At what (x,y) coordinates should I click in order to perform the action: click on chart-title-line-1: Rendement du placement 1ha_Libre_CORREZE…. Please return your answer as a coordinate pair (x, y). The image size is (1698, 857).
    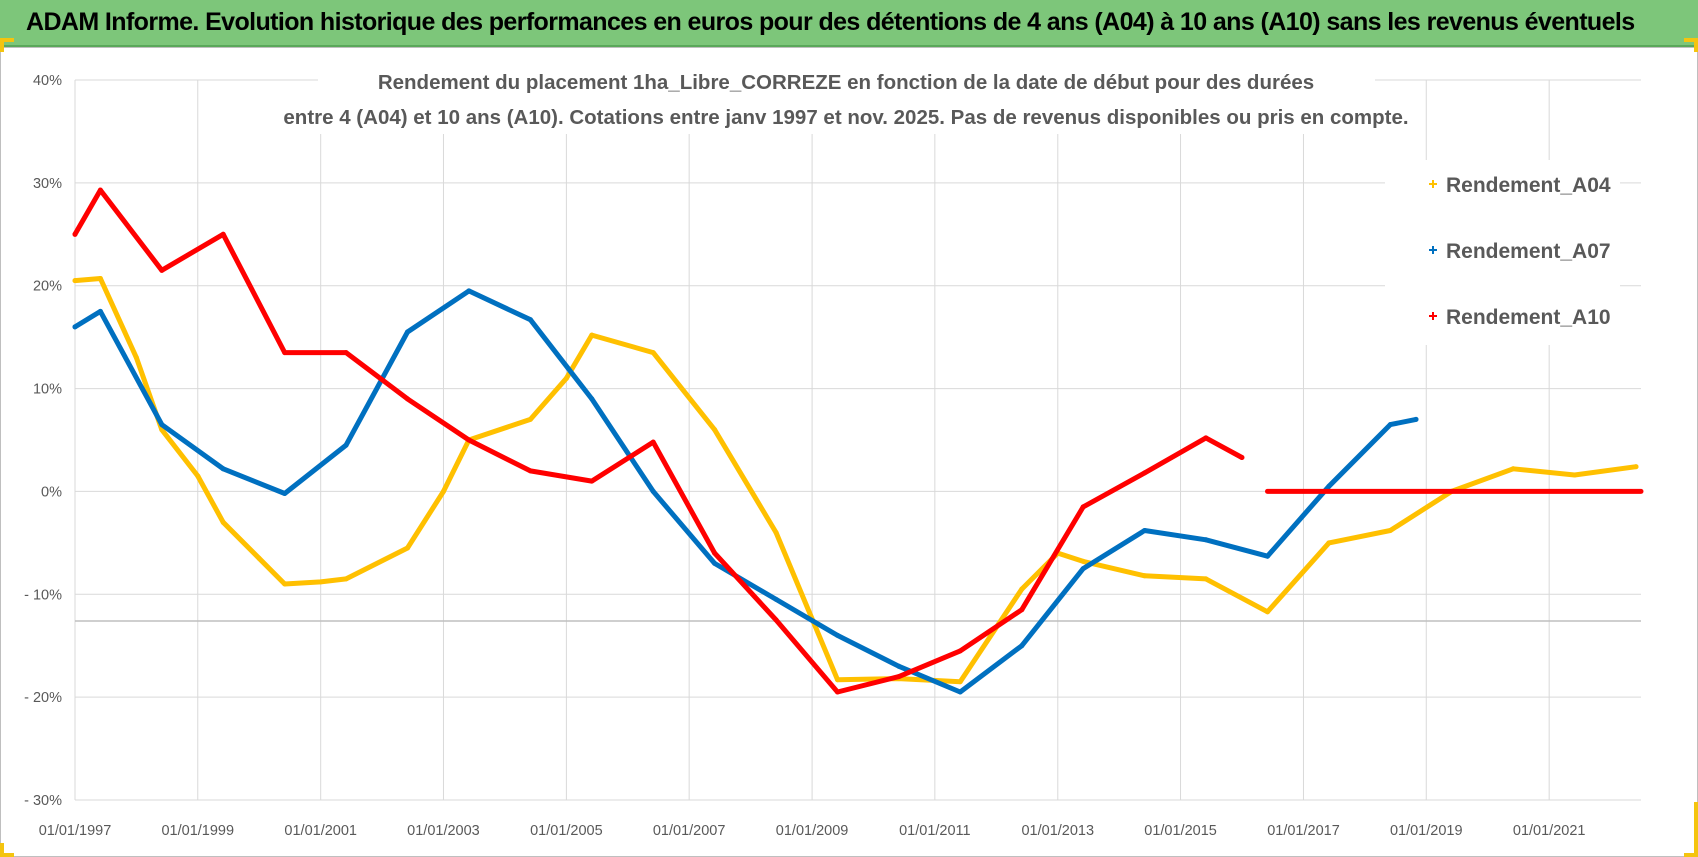
    Looking at the image, I should click on (846, 82).